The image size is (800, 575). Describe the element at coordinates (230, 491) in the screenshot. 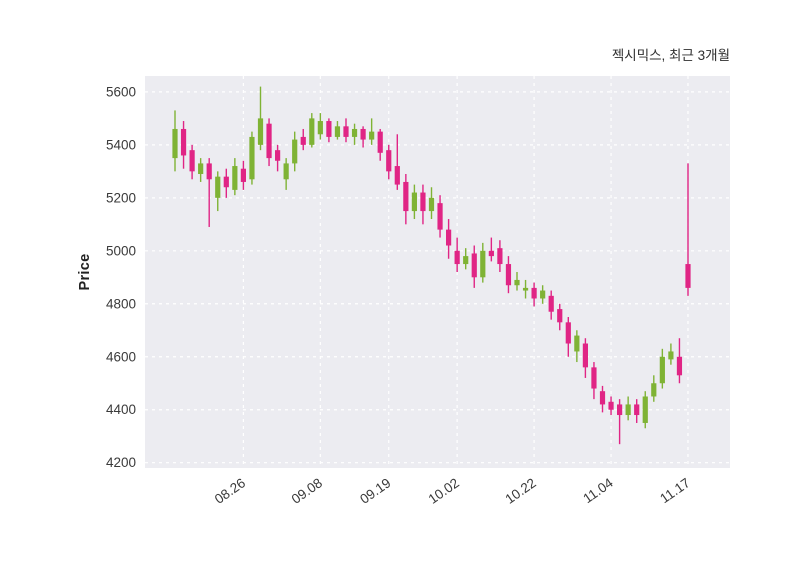

I see `x-tick-label: 08.26` at that location.